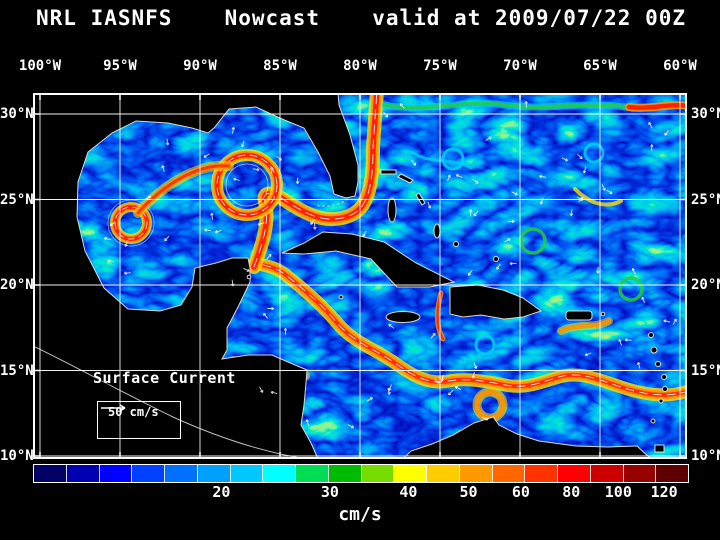 The image size is (720, 540). Describe the element at coordinates (653, 421) in the screenshot. I see `grenada-island` at that location.